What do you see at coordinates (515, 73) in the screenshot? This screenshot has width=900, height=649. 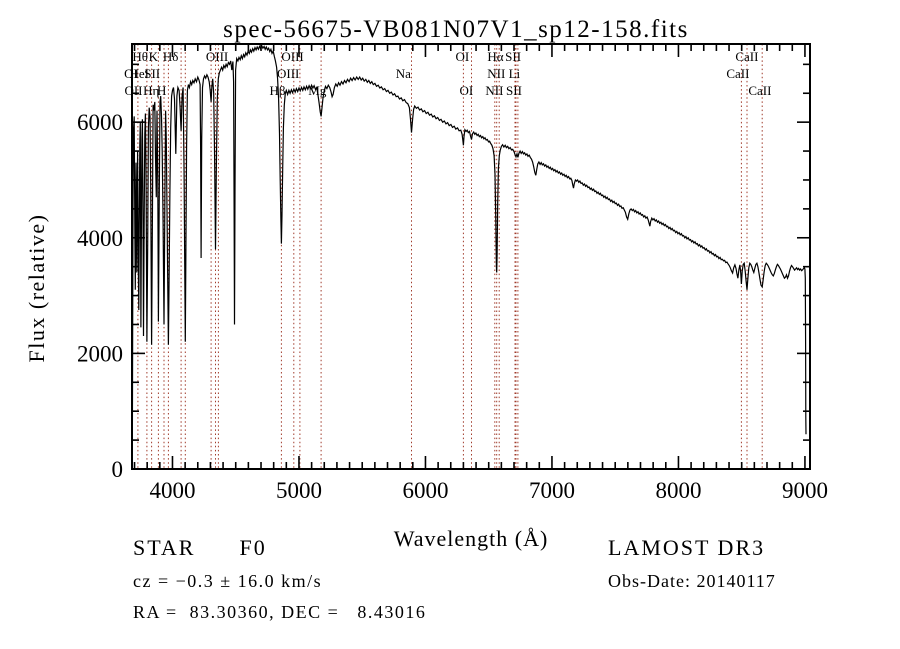 I see `svg-text: Li` at bounding box center [515, 73].